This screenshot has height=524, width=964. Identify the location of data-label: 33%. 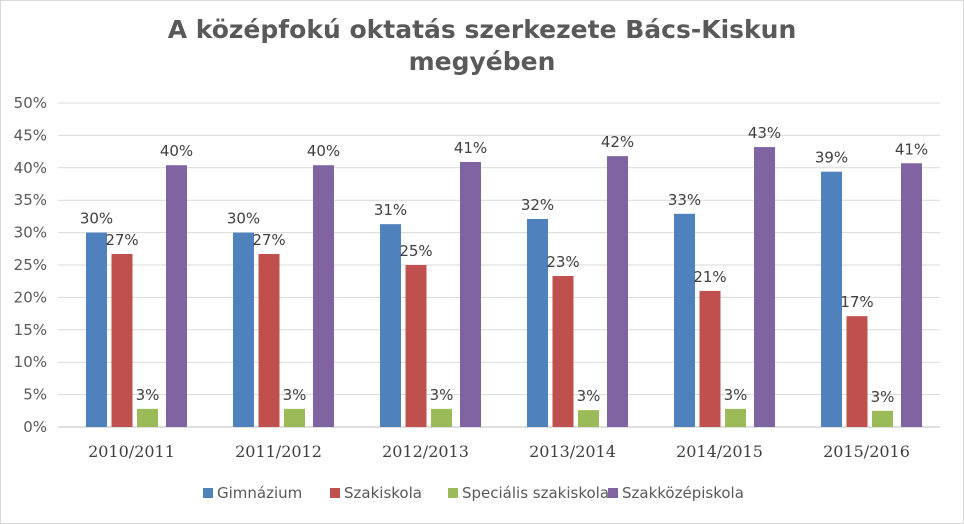
(684, 200).